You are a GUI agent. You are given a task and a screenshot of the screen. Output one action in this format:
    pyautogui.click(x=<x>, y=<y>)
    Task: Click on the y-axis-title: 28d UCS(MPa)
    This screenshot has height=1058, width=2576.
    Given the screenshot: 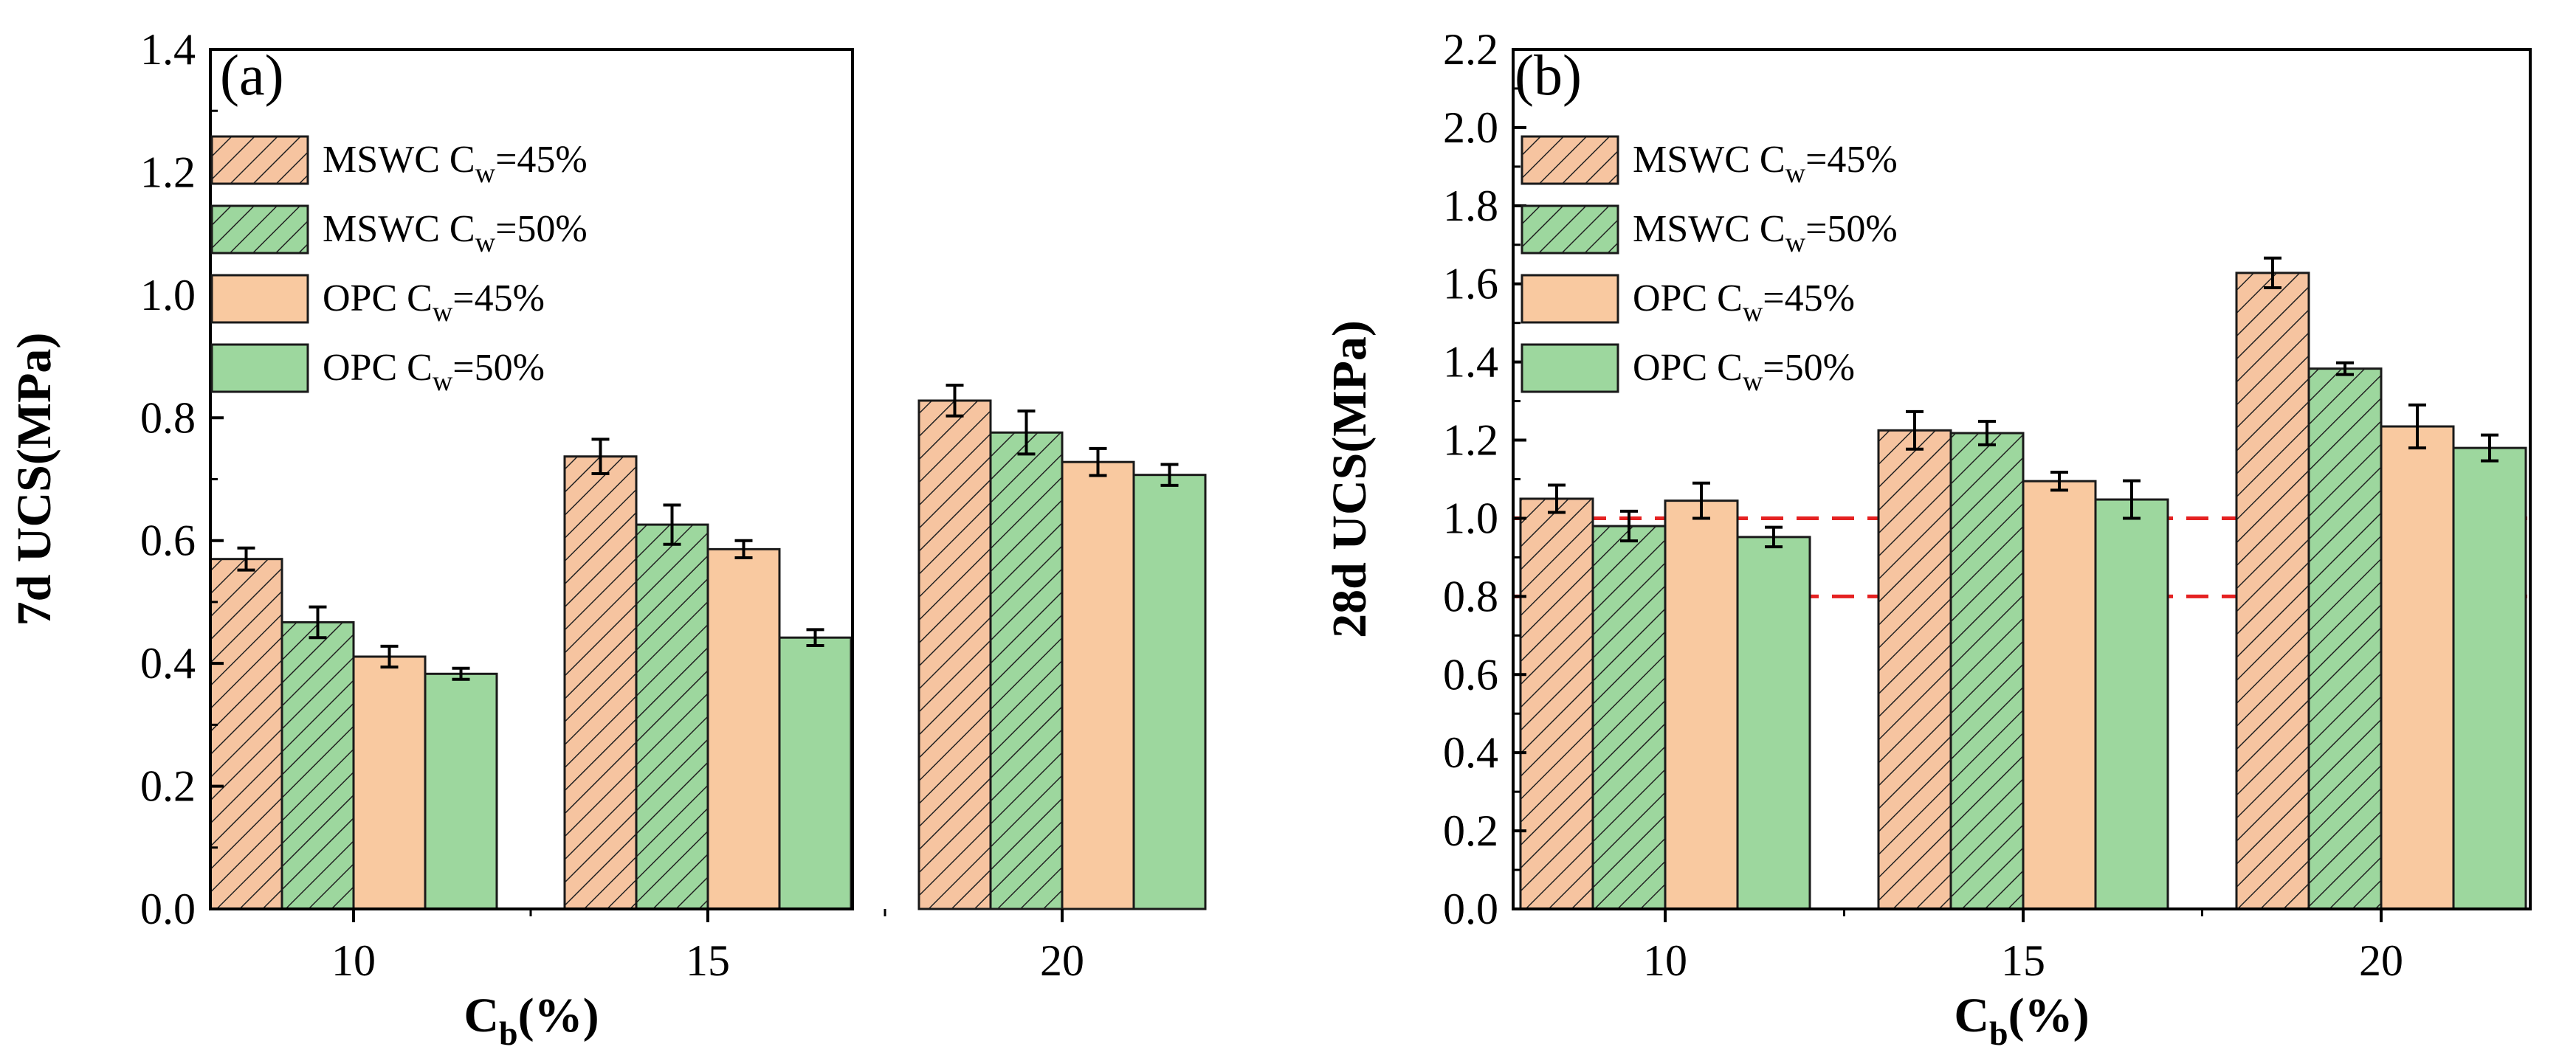 What is the action you would take?
    pyautogui.click(x=1350, y=479)
    